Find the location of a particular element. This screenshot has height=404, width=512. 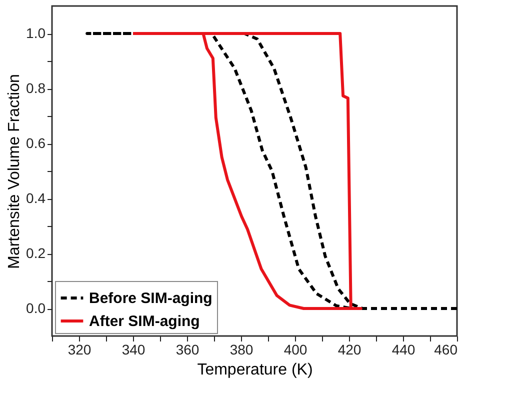

x-tick-label: 420 is located at coordinates (350, 350).